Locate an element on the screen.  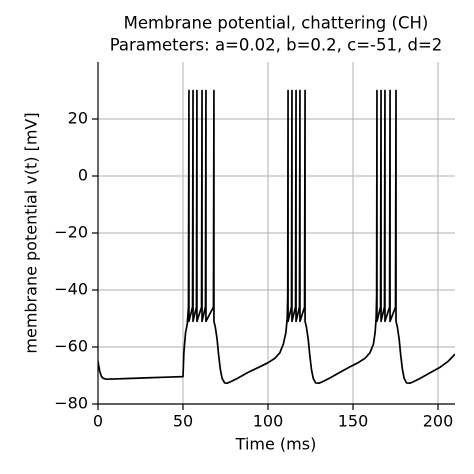
x-tick-label: 50 is located at coordinates (183, 421).